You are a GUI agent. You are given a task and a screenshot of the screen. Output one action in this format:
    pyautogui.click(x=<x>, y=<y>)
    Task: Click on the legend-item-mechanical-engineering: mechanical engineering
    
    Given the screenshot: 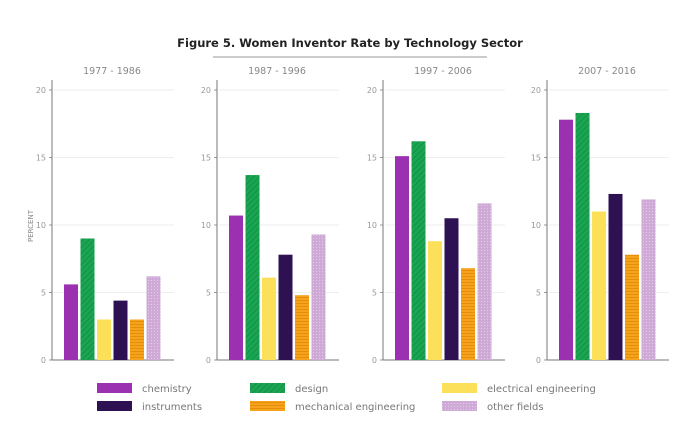 What is the action you would take?
    pyautogui.click(x=332, y=407)
    